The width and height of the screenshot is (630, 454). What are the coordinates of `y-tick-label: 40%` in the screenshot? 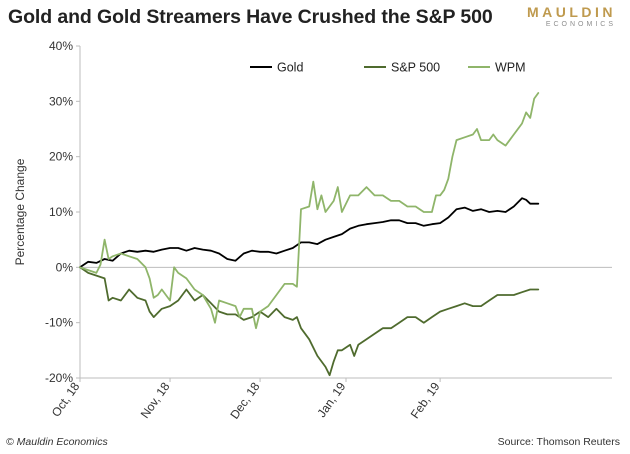 It's located at (61, 46).